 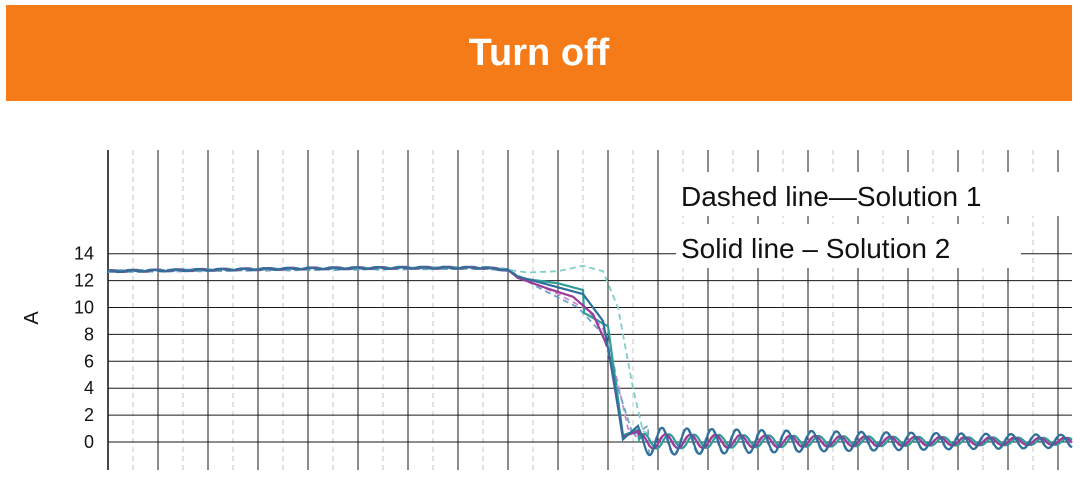 I want to click on y-tick-labels: 0 2 4 6 8 10 12 14, so click(x=84, y=348).